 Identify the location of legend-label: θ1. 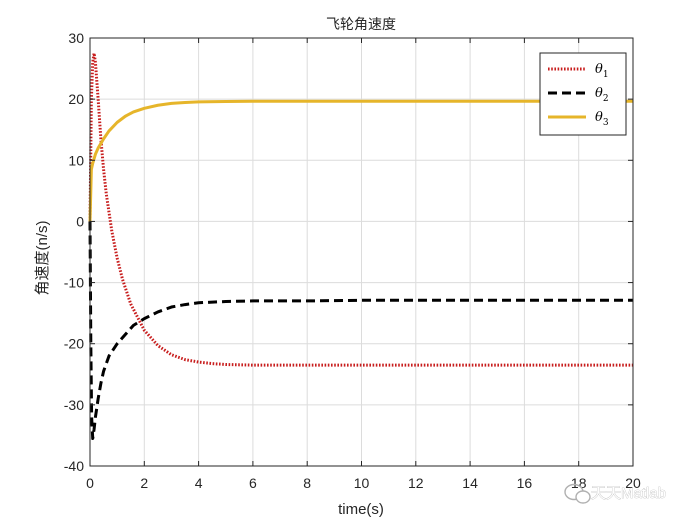
(602, 71).